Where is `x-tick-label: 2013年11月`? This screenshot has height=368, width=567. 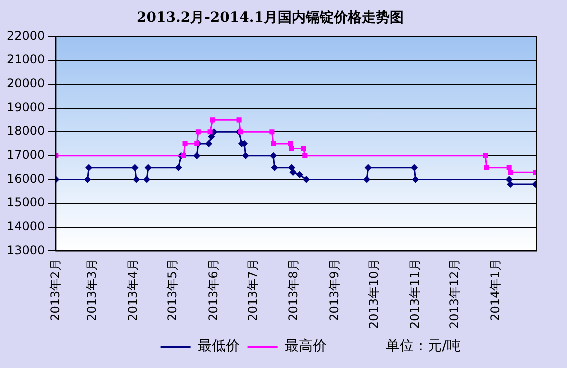 x-tick-label: 2013年11月 is located at coordinates (415, 294).